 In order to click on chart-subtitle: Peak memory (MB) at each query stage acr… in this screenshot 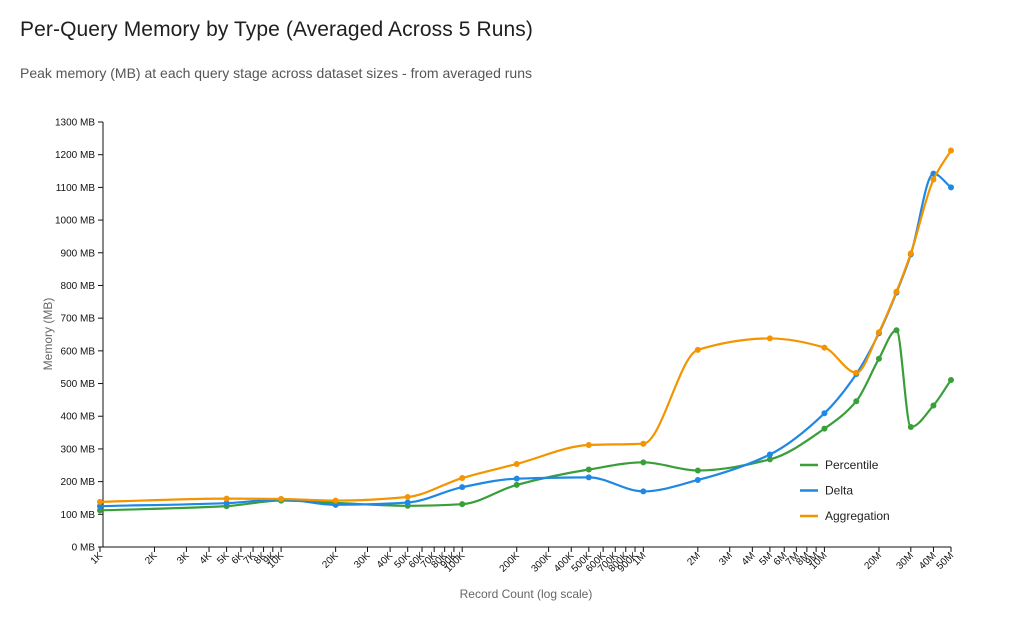, I will do `click(276, 73)`.